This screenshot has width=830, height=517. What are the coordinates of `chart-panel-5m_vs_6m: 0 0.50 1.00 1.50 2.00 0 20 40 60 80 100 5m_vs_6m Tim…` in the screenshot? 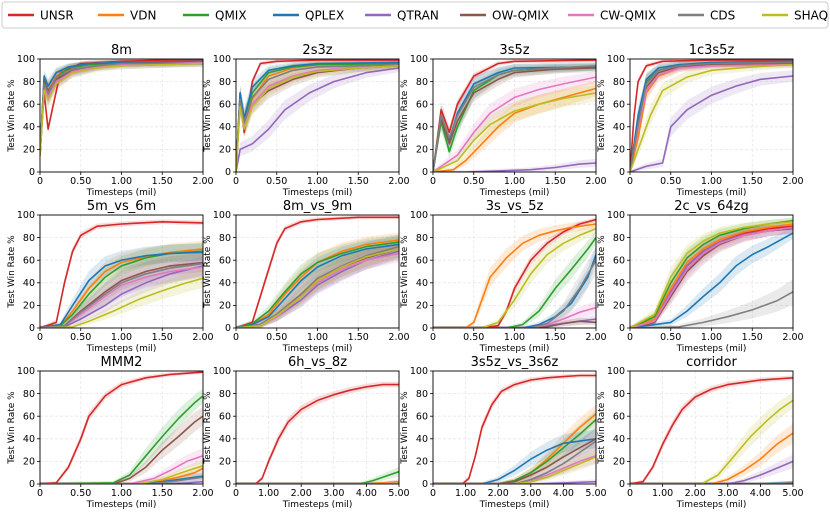 It's located at (110, 276).